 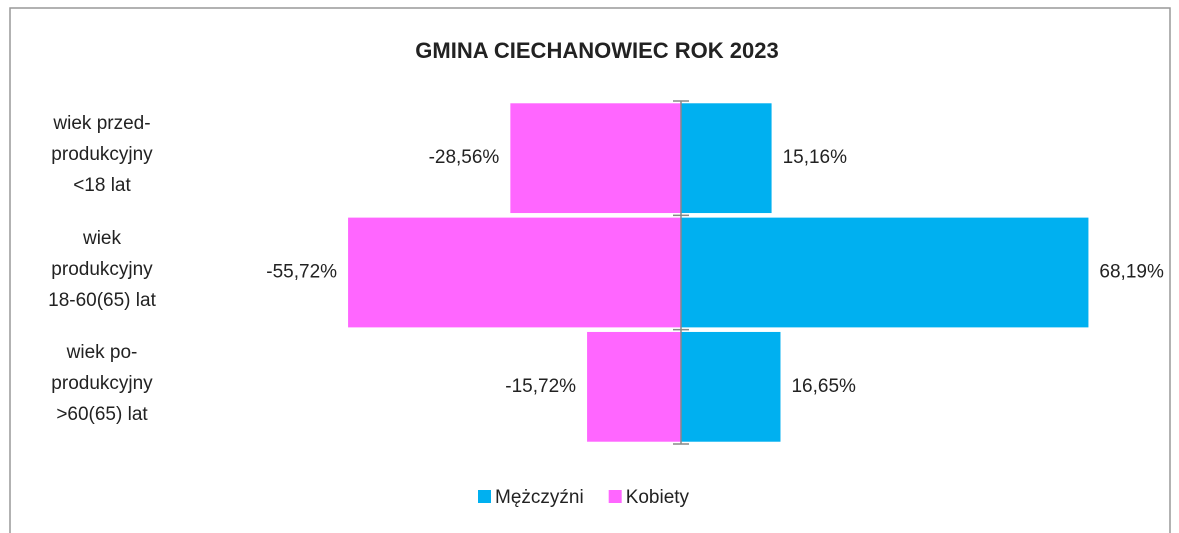 I want to click on data-label: 16,65%, so click(x=823, y=386).